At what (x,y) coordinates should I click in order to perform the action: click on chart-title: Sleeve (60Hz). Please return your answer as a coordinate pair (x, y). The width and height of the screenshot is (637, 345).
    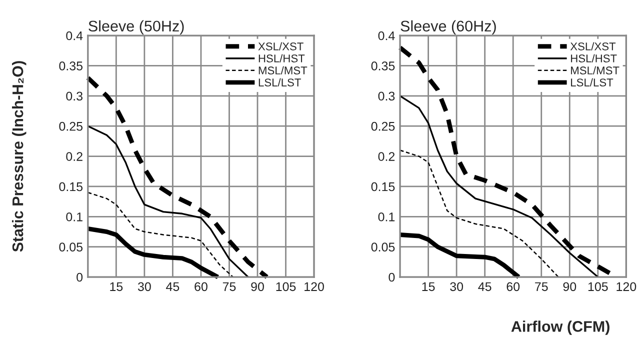
    Looking at the image, I should click on (448, 27).